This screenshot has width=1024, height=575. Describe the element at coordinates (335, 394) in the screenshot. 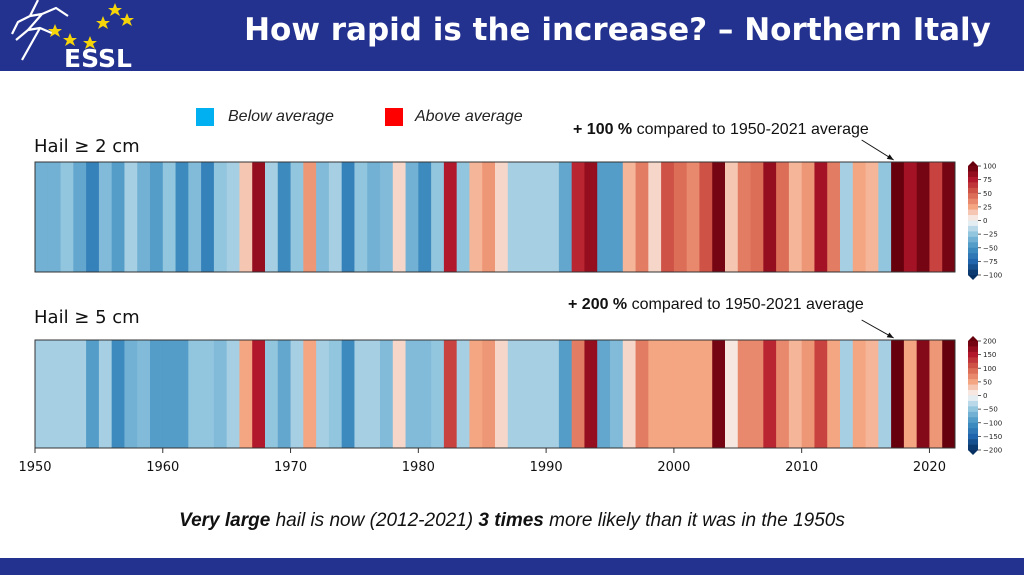

I see `stripe-1973` at that location.